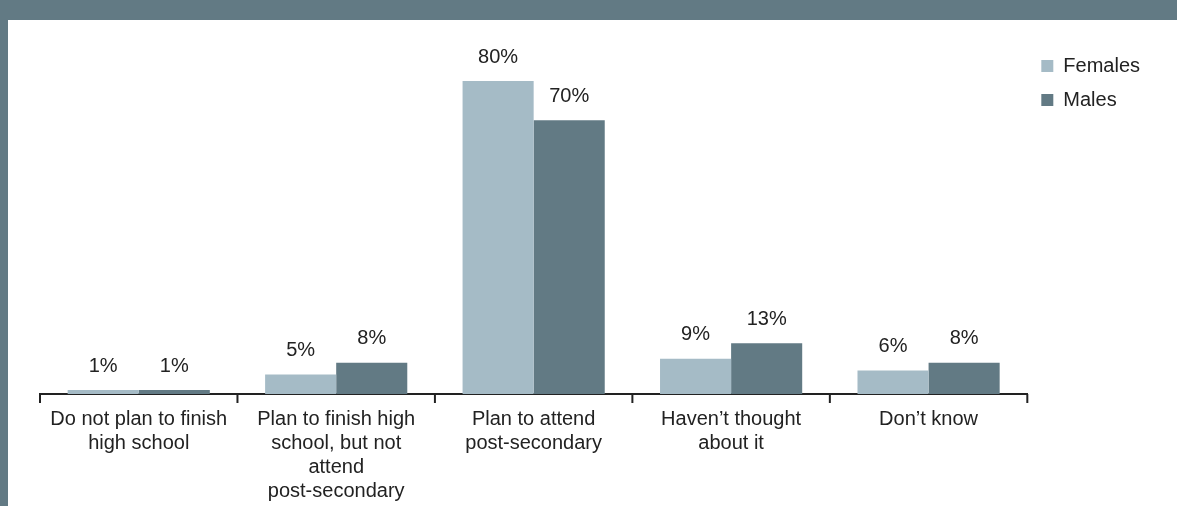 Image resolution: width=1177 pixels, height=506 pixels. Describe the element at coordinates (1090, 98) in the screenshot. I see `legend-label: Males` at that location.